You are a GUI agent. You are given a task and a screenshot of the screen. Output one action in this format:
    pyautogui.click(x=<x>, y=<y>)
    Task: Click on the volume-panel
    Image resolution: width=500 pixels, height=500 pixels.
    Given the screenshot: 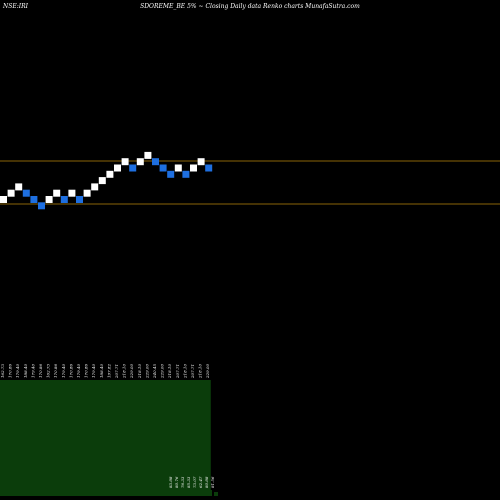 What is the action you would take?
    pyautogui.click(x=109, y=438)
    